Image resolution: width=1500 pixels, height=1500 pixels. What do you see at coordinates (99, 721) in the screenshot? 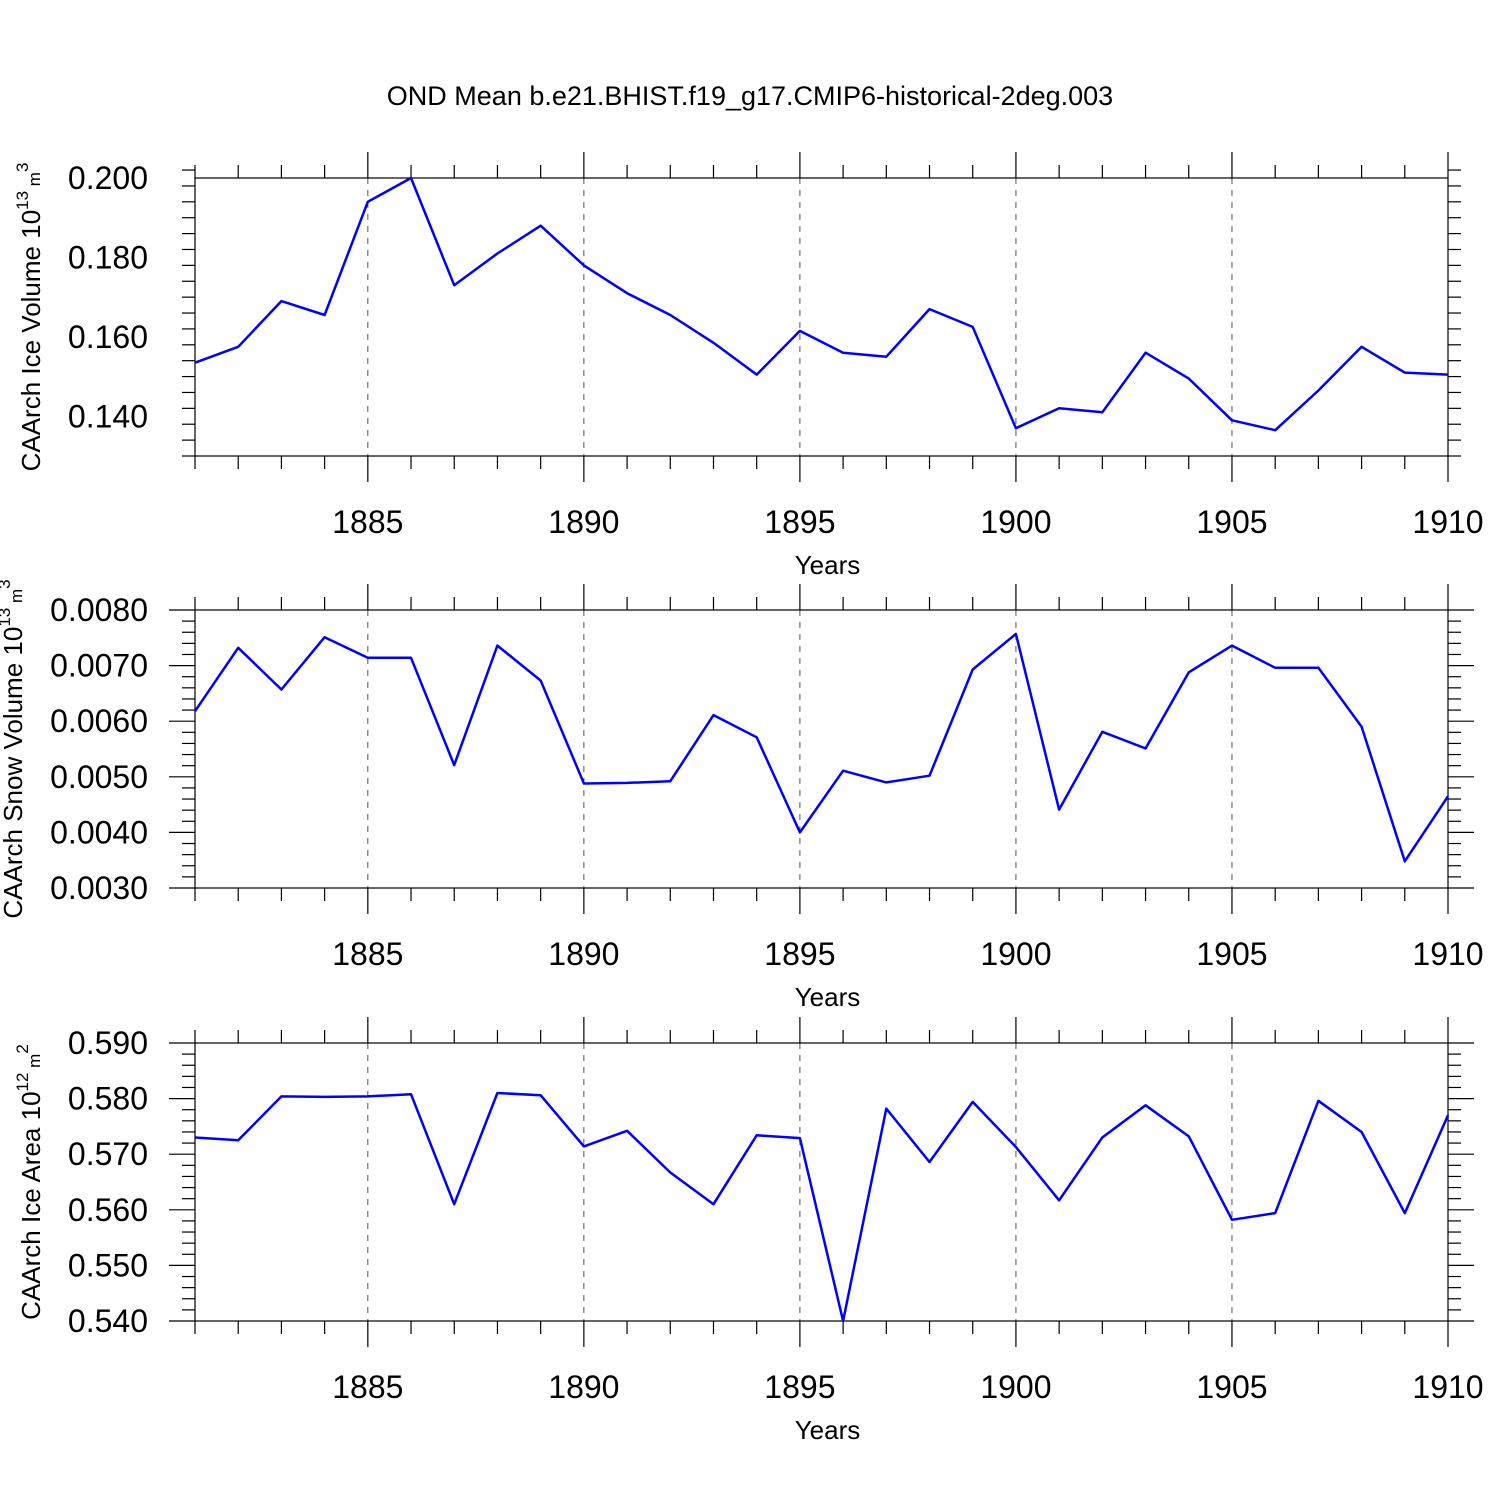
I see `y-tick-label: 0.0060` at bounding box center [99, 721].